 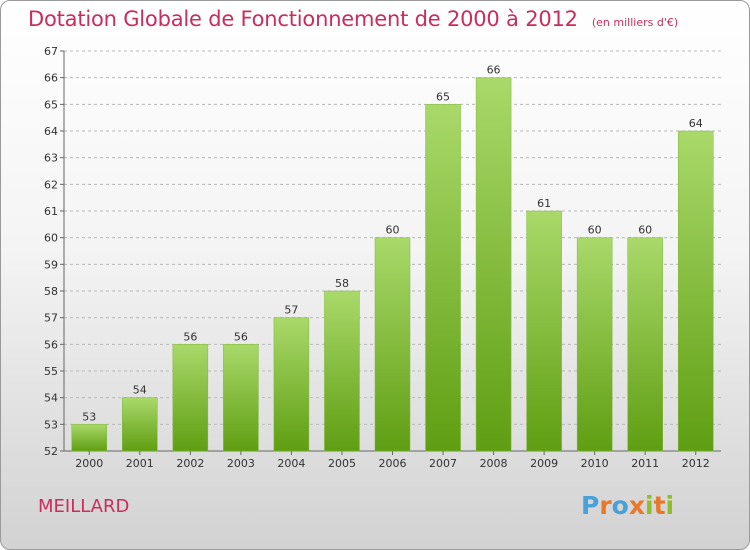 What do you see at coordinates (51, 451) in the screenshot?
I see `y-tick-label: 52` at bounding box center [51, 451].